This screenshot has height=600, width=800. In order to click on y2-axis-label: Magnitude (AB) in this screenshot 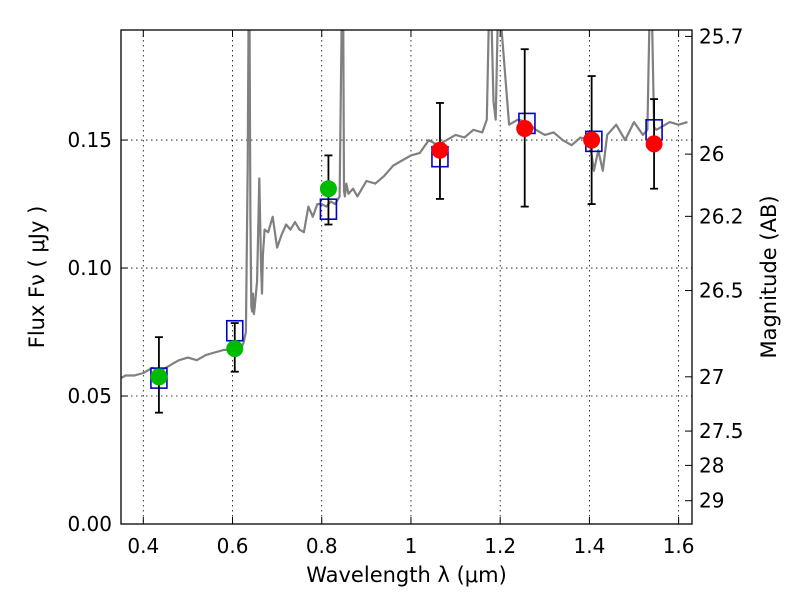, I will do `click(769, 276)`.